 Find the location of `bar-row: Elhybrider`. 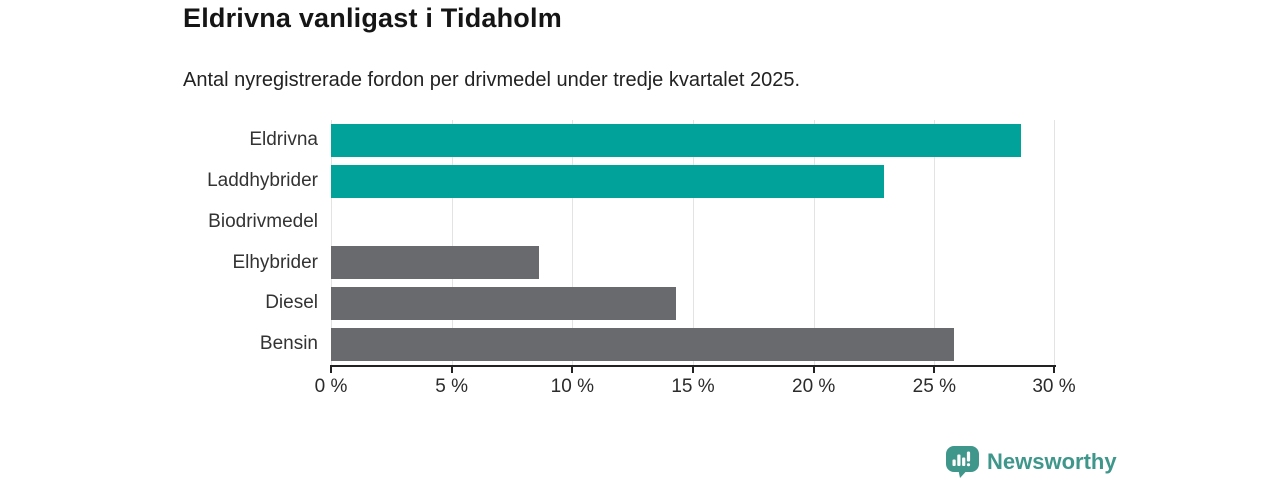

bar-row: Elhybrider is located at coordinates (643, 263).